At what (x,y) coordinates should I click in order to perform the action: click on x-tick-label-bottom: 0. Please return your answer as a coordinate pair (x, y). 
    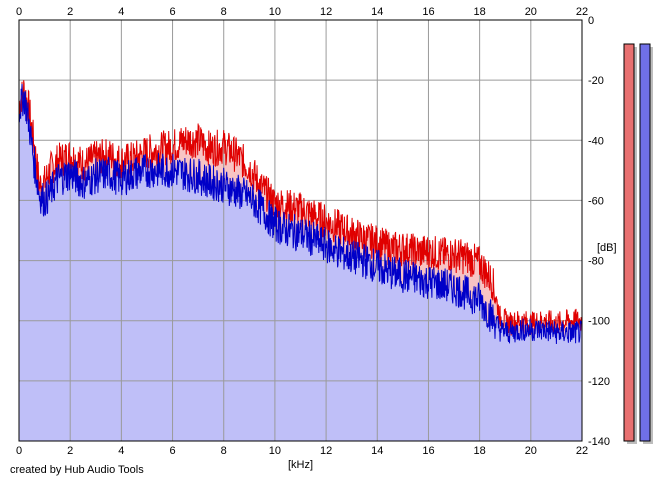
    Looking at the image, I should click on (19, 451).